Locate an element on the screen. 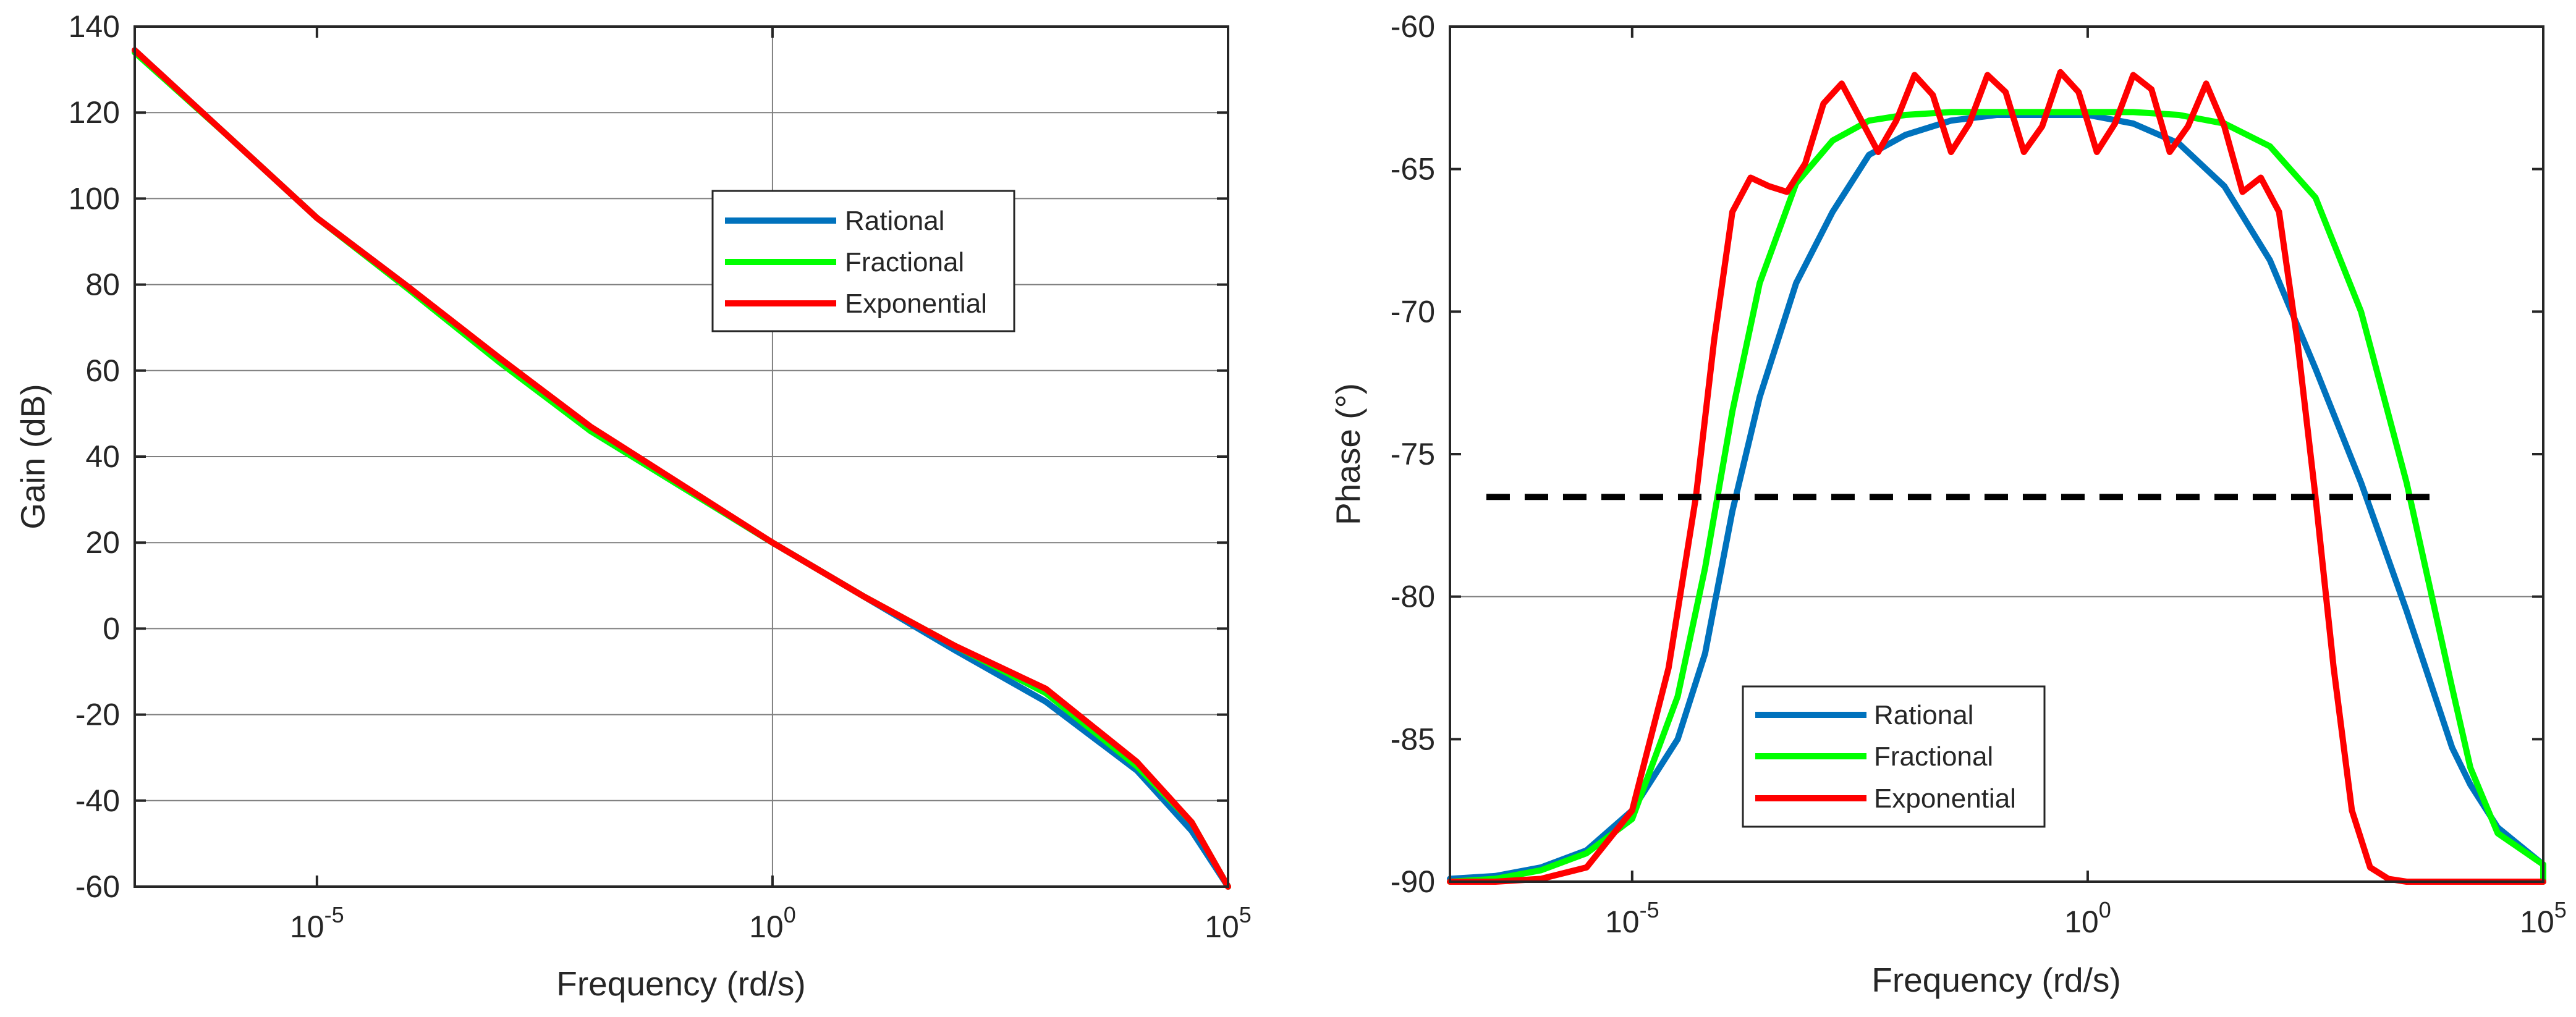  phase-x-tick-labels: 10⁻⁵ 10⁰ 10⁵ is located at coordinates (2086, 918).